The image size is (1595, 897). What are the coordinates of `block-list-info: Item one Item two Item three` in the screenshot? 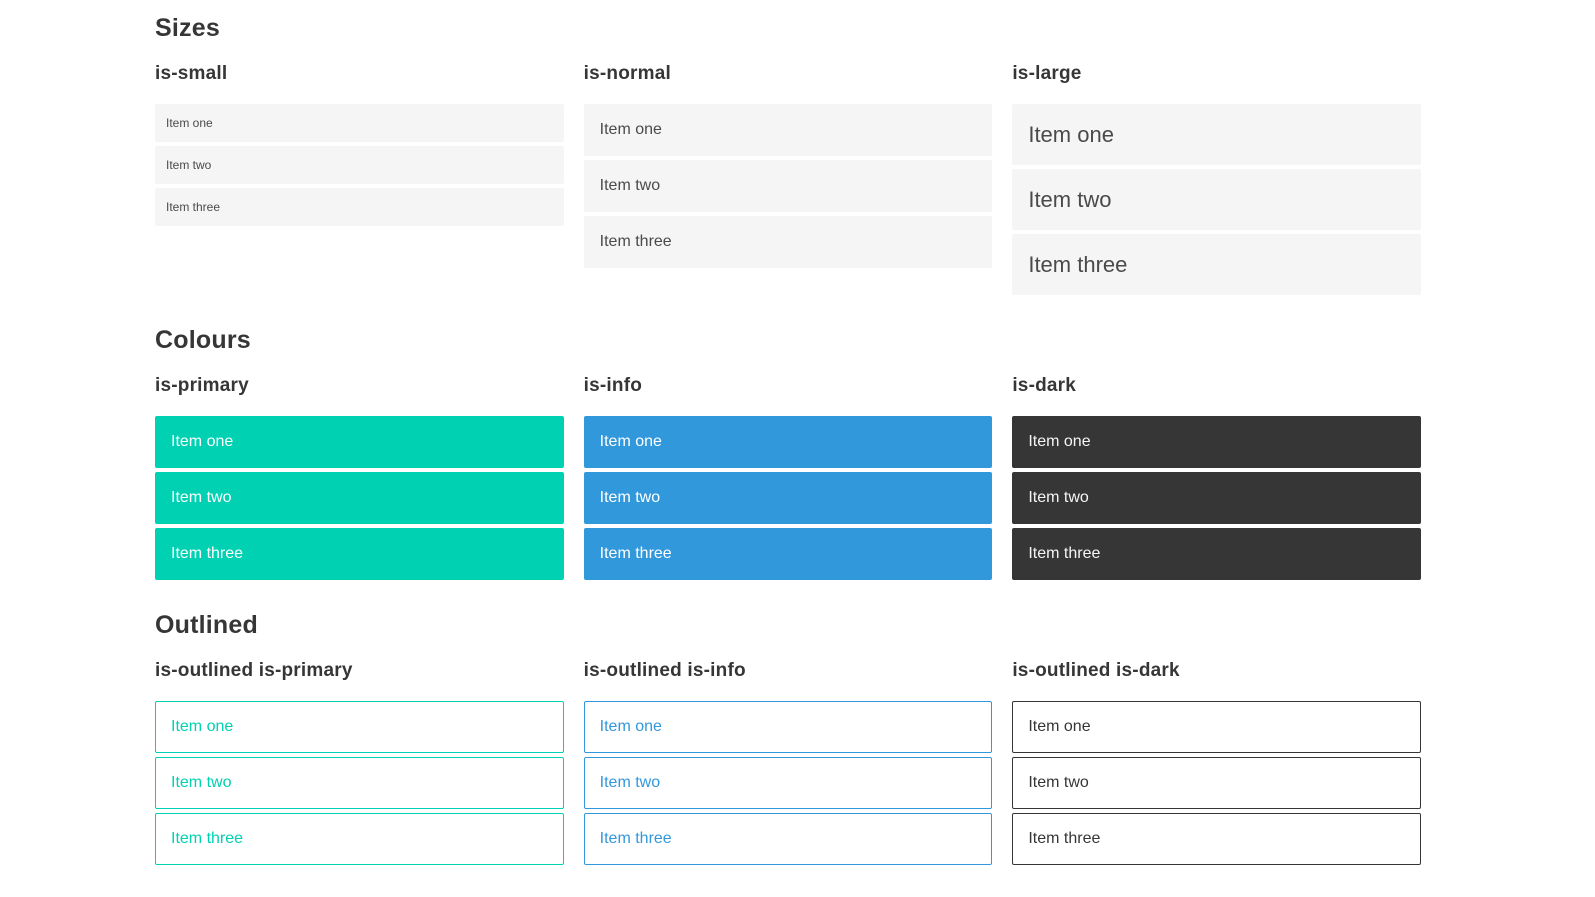 It's located at (788, 498).